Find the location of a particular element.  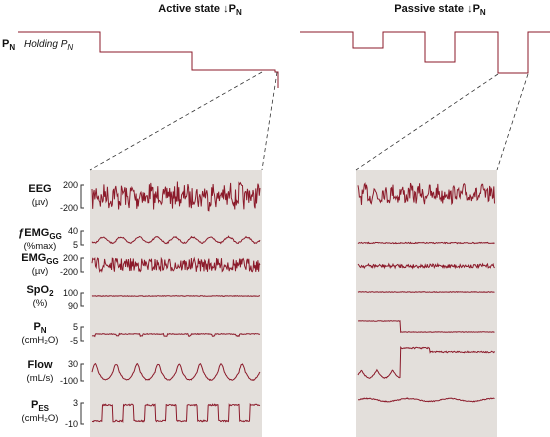

channel-main: Flow is located at coordinates (39, 365).